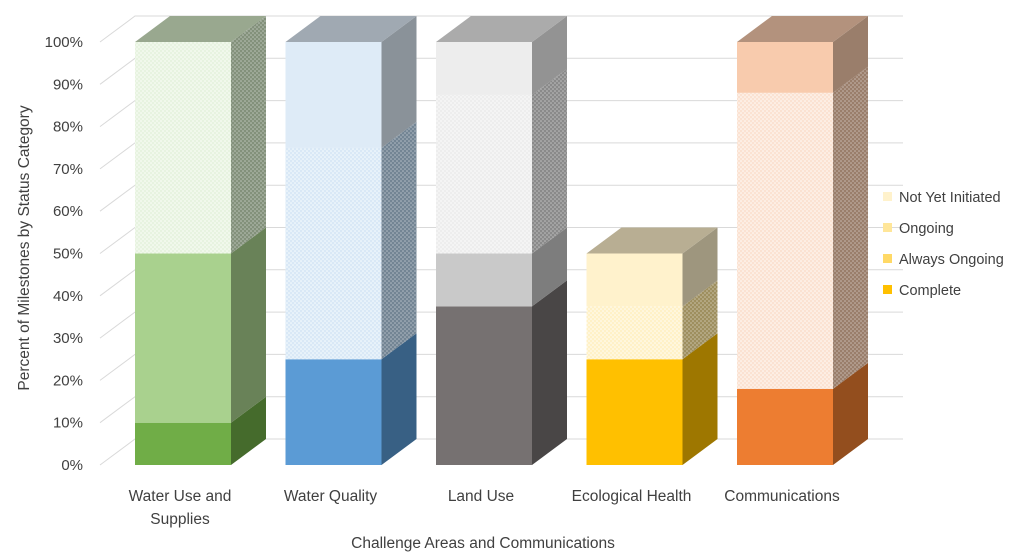 The image size is (1016, 556). What do you see at coordinates (180, 508) in the screenshot?
I see `category-label: Water Use and Supplies` at bounding box center [180, 508].